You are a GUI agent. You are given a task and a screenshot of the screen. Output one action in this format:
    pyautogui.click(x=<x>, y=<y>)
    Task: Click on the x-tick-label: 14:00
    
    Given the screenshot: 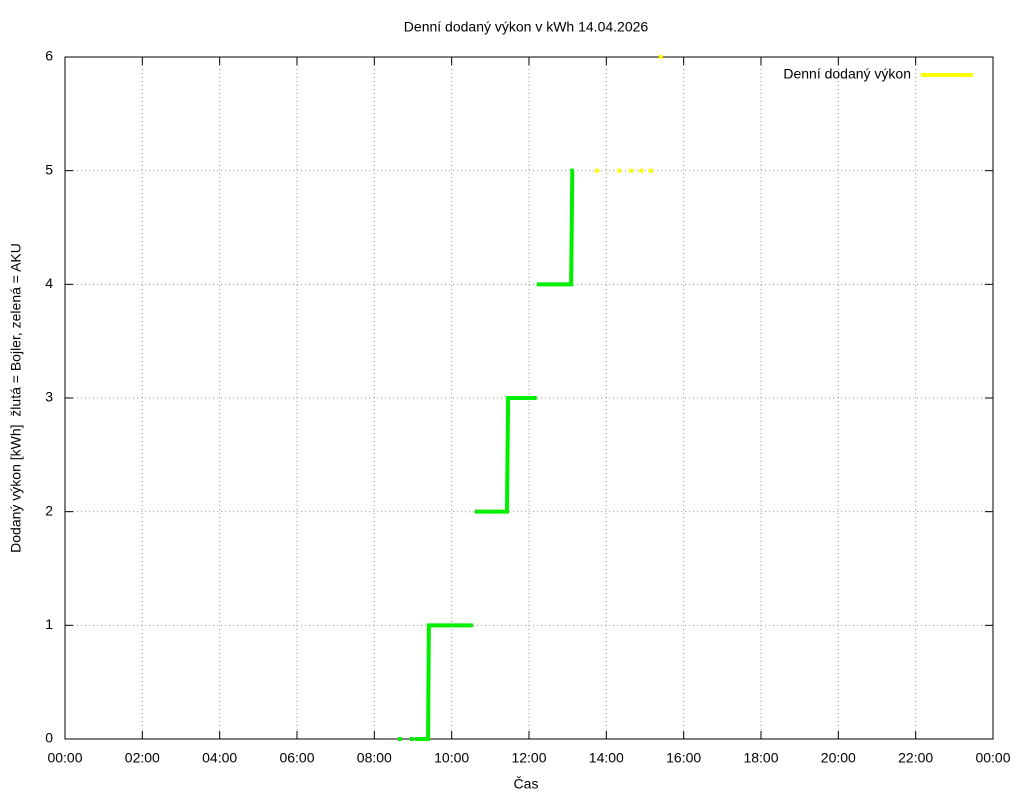 What is the action you would take?
    pyautogui.click(x=606, y=758)
    